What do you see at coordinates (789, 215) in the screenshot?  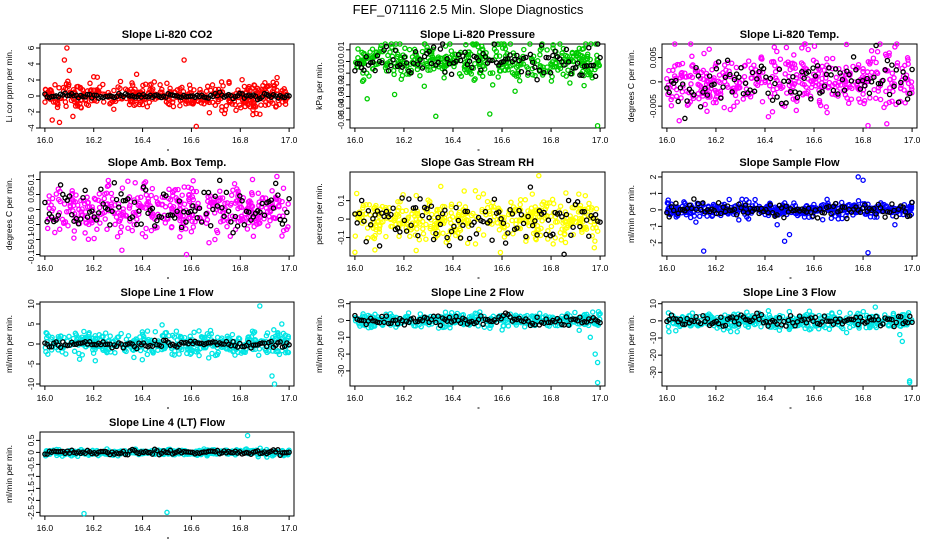 I see `data-series-points` at bounding box center [789, 215].